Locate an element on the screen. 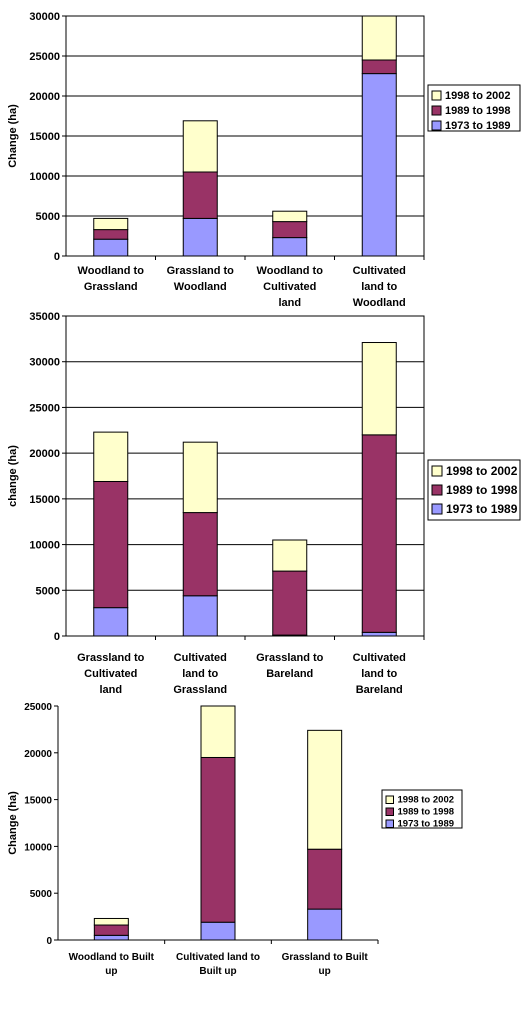  x-tick-label: Built up is located at coordinates (217, 971).